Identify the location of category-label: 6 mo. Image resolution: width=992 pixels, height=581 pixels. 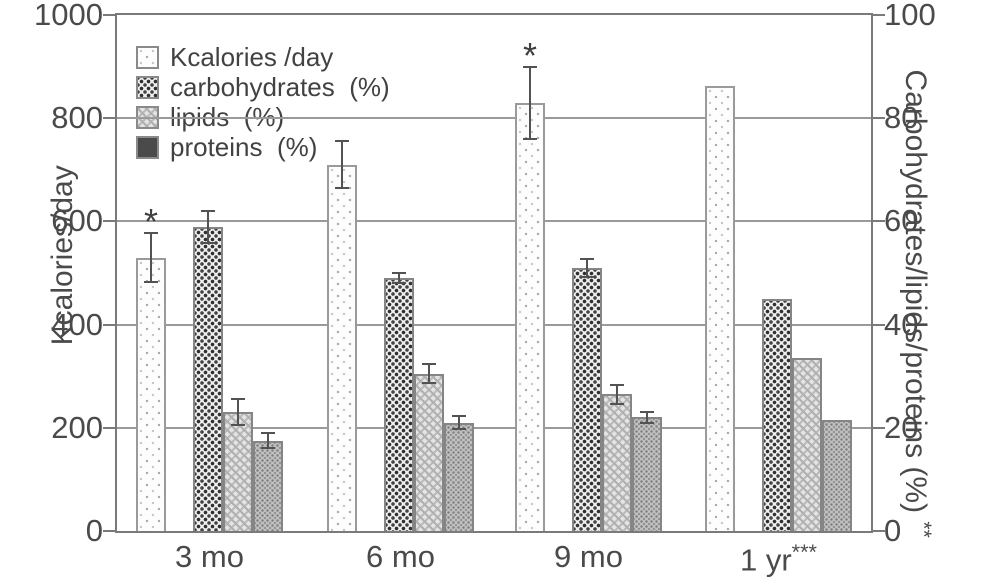
(400, 557).